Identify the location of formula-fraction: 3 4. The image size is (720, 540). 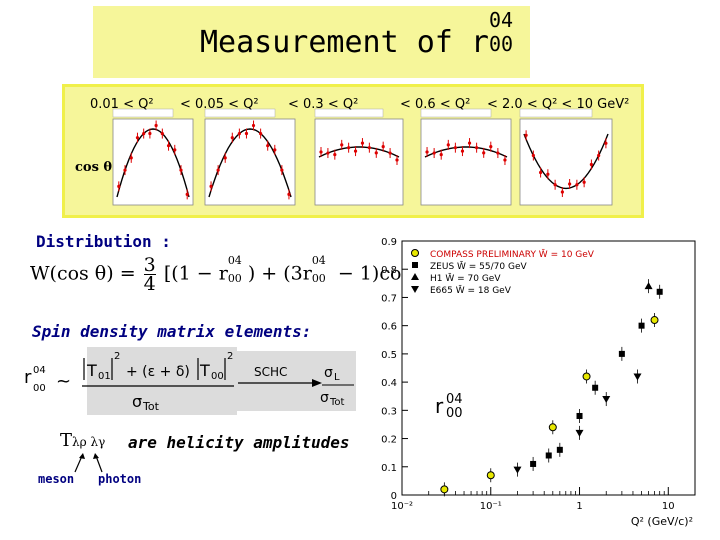
(149, 275).